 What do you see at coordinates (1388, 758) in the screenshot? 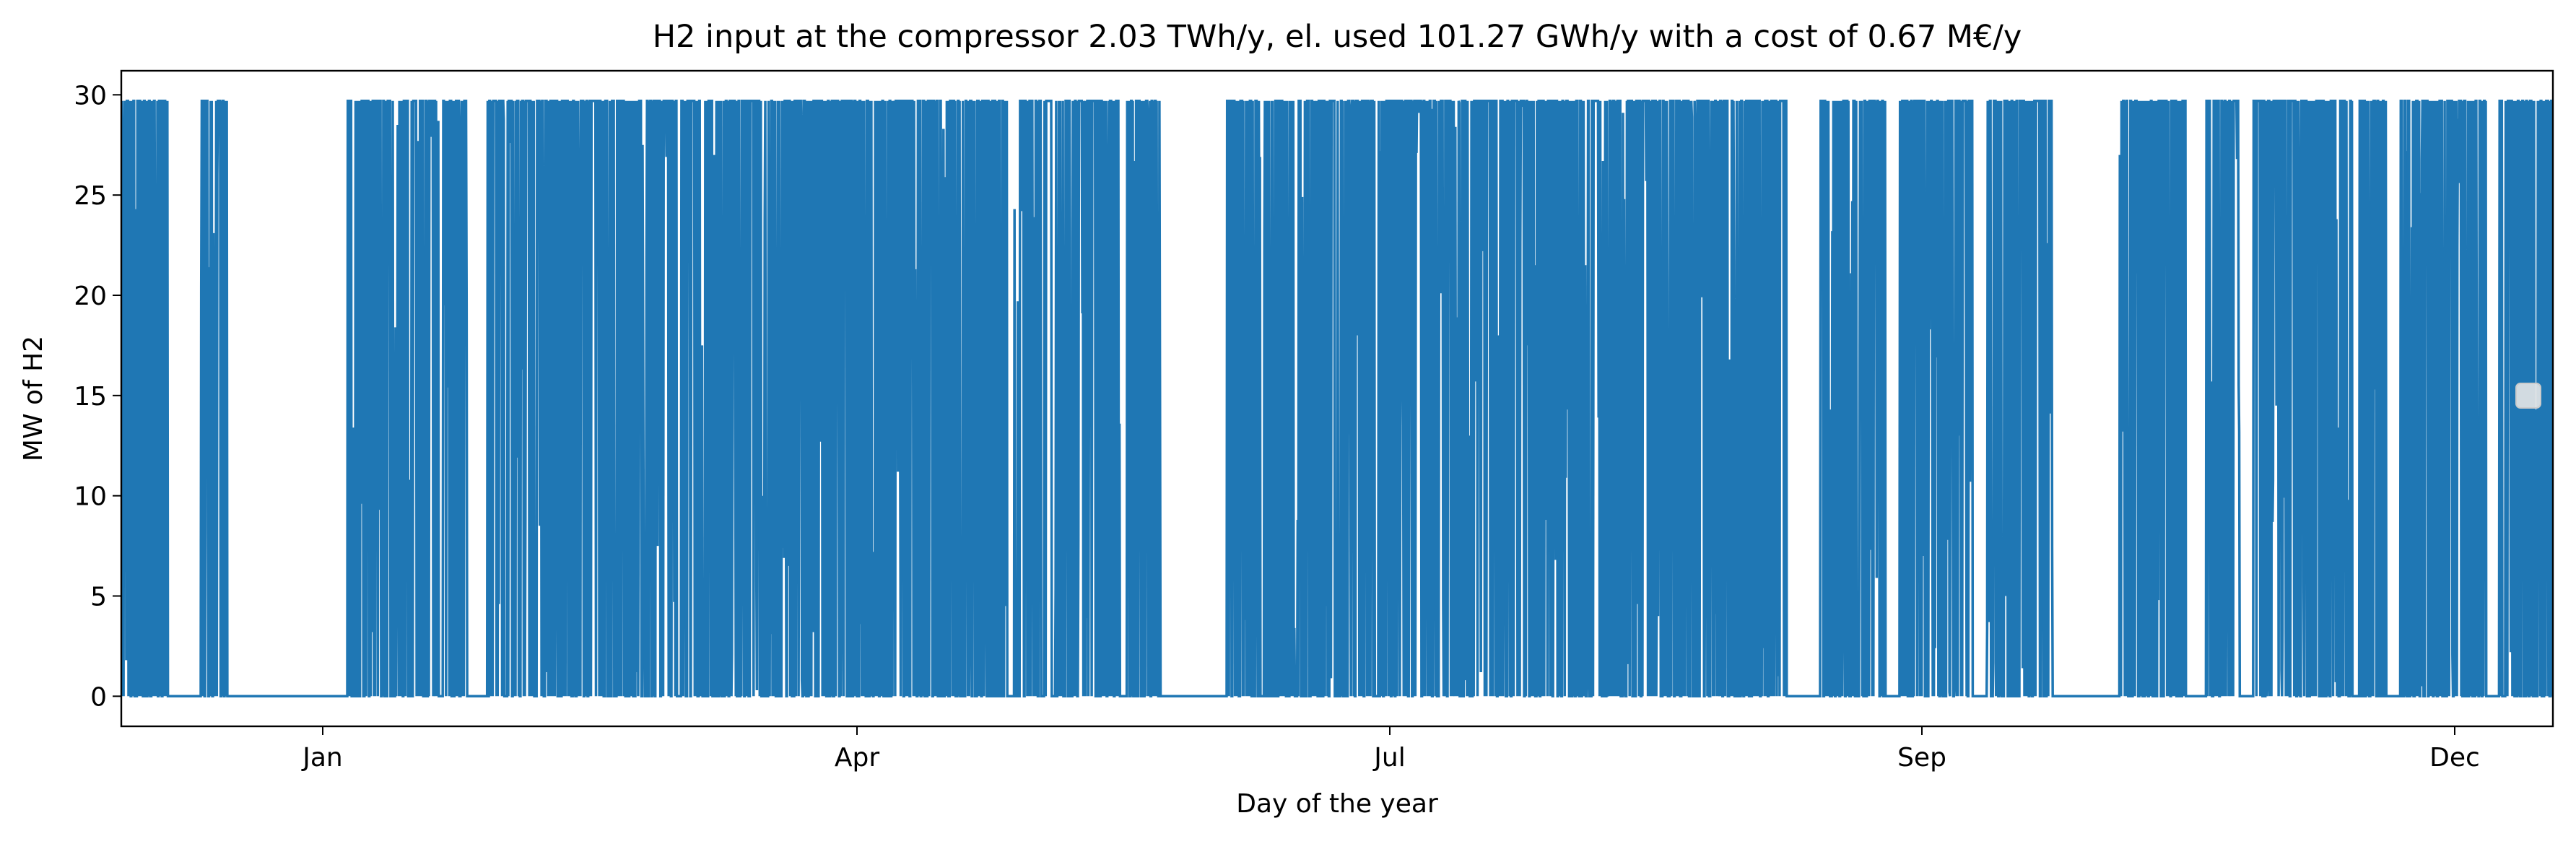
I see `x-tick-label: Jul` at bounding box center [1388, 758].